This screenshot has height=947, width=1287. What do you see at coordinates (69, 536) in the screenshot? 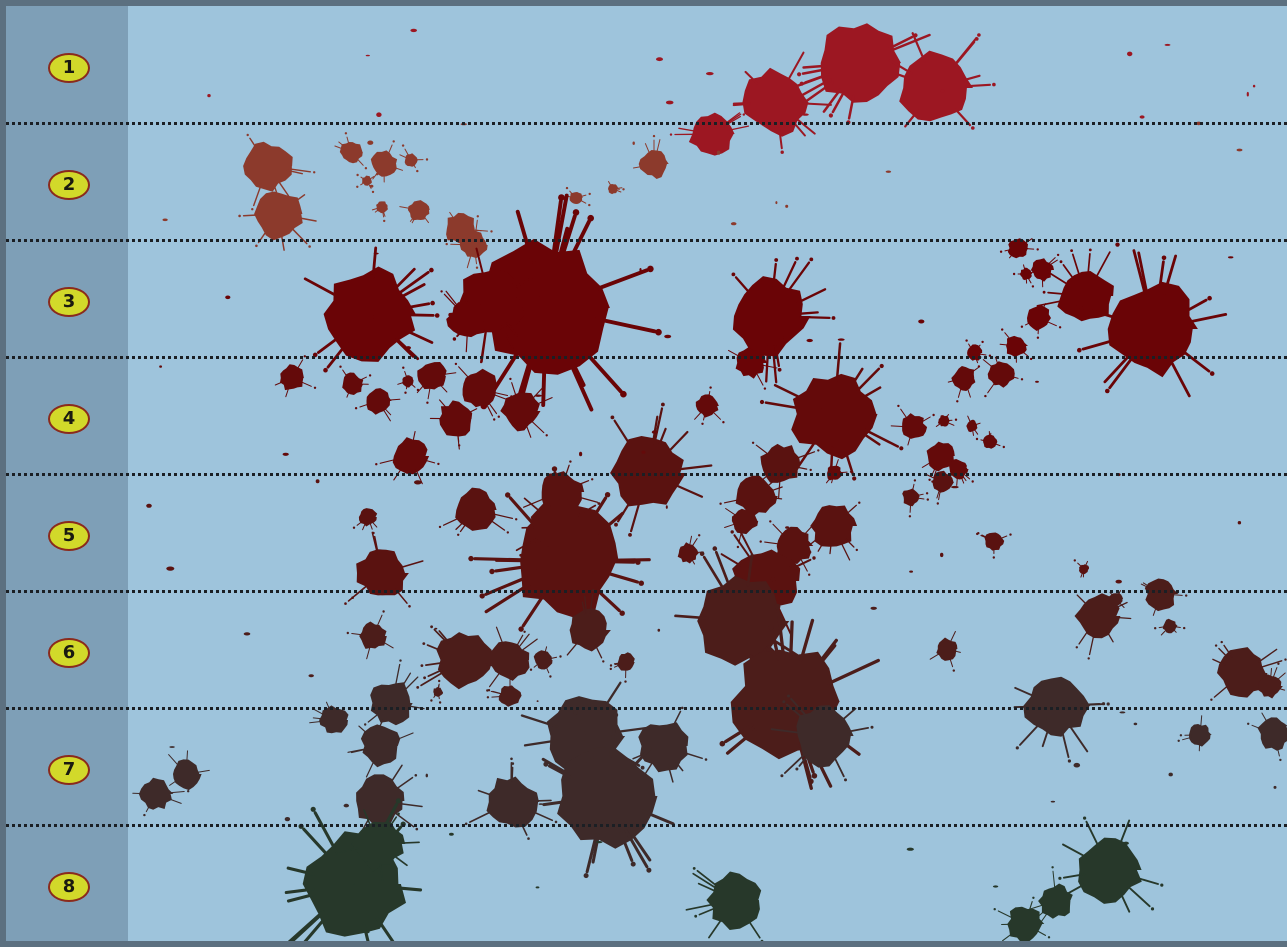
I see `row-badge-5: 5` at bounding box center [69, 536].